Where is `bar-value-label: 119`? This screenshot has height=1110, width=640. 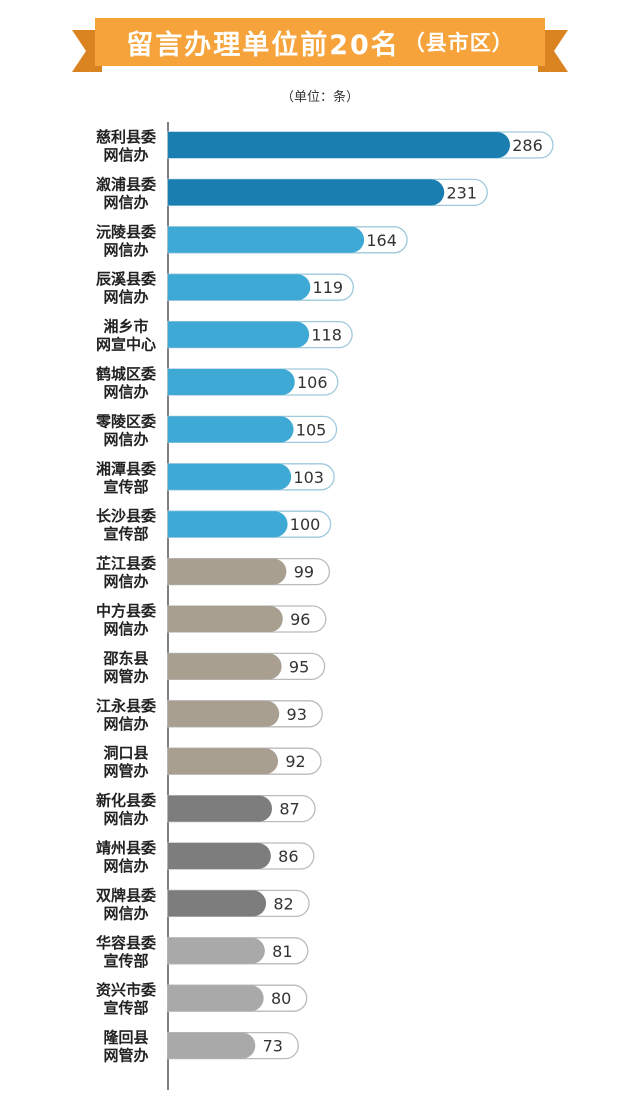 bar-value-label: 119 is located at coordinates (328, 287).